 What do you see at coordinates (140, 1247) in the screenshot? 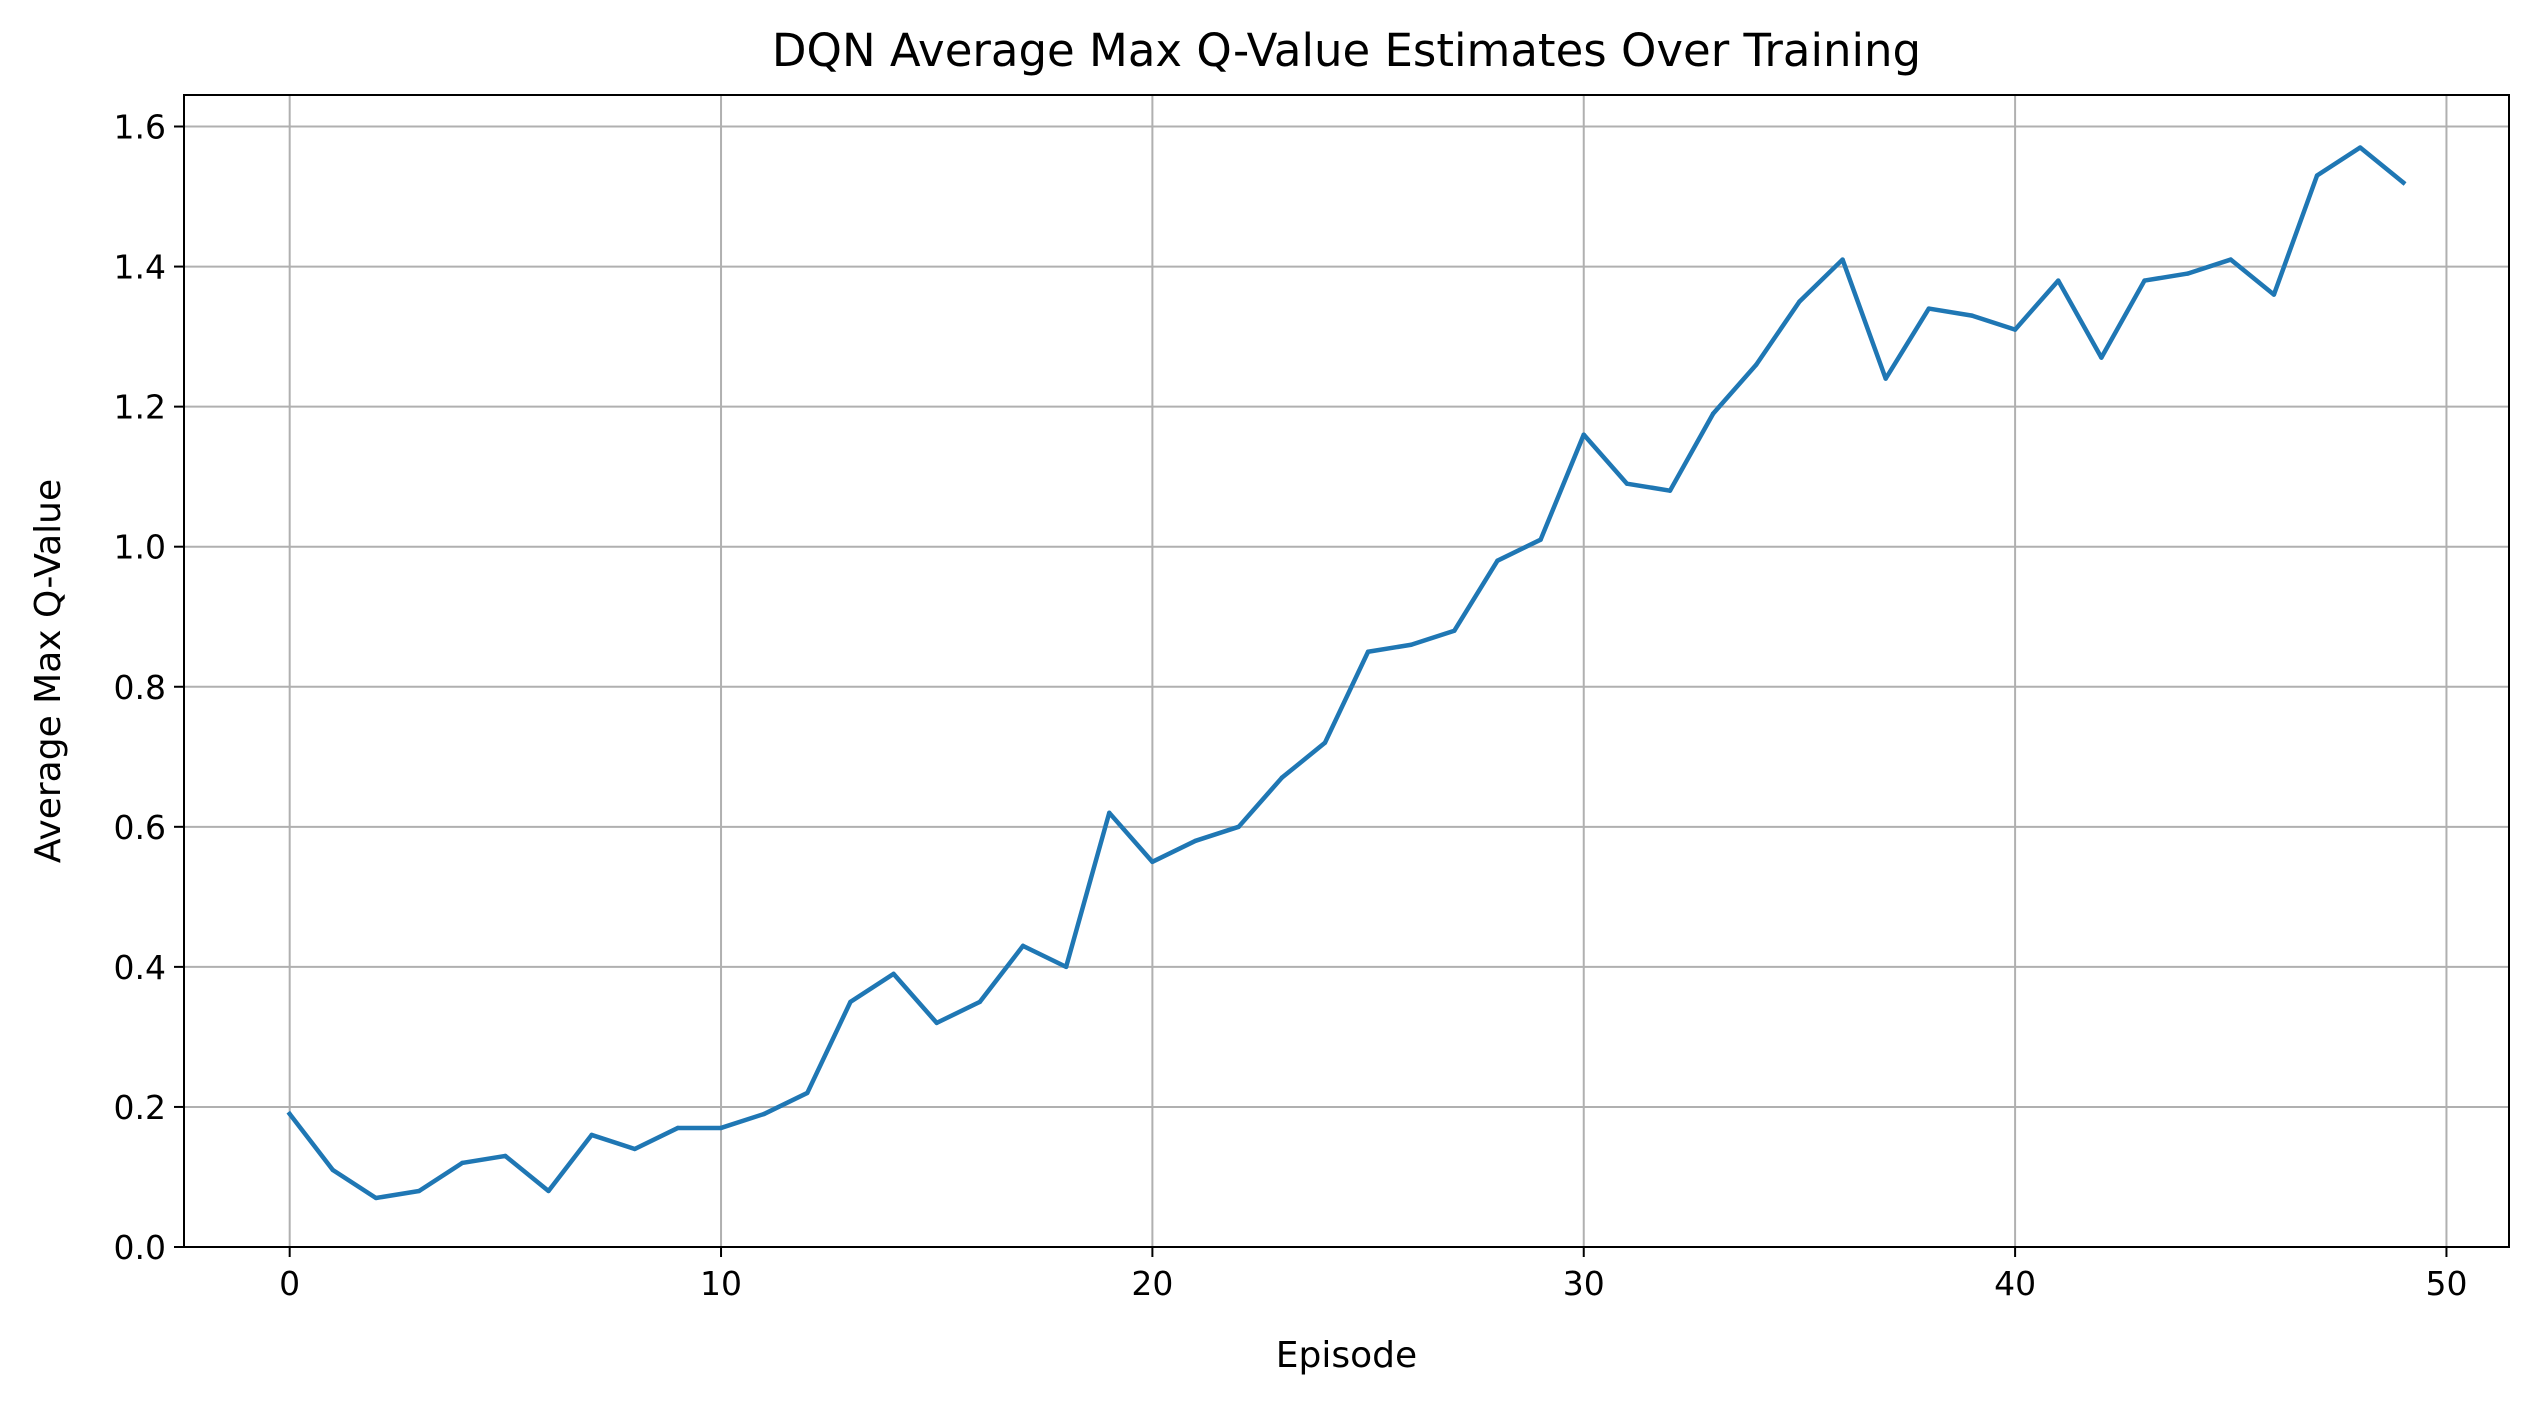
I see `y-tick-label: 0.0` at bounding box center [140, 1247].